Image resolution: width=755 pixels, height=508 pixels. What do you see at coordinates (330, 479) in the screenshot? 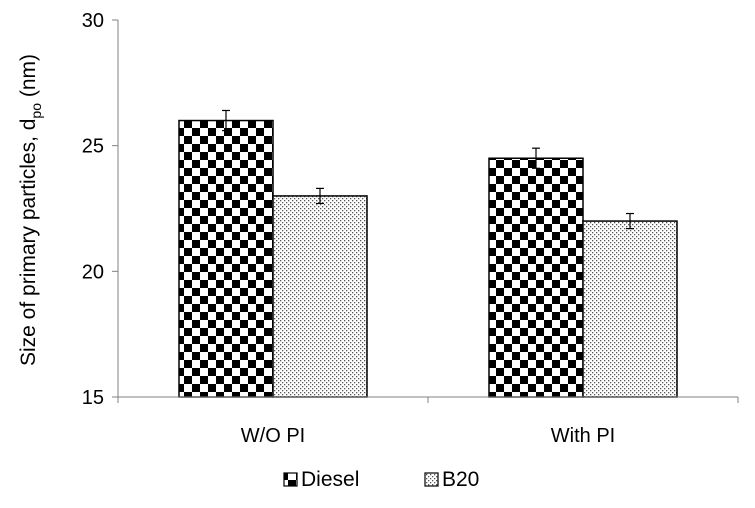
I see `legend-label: Diesel` at bounding box center [330, 479].